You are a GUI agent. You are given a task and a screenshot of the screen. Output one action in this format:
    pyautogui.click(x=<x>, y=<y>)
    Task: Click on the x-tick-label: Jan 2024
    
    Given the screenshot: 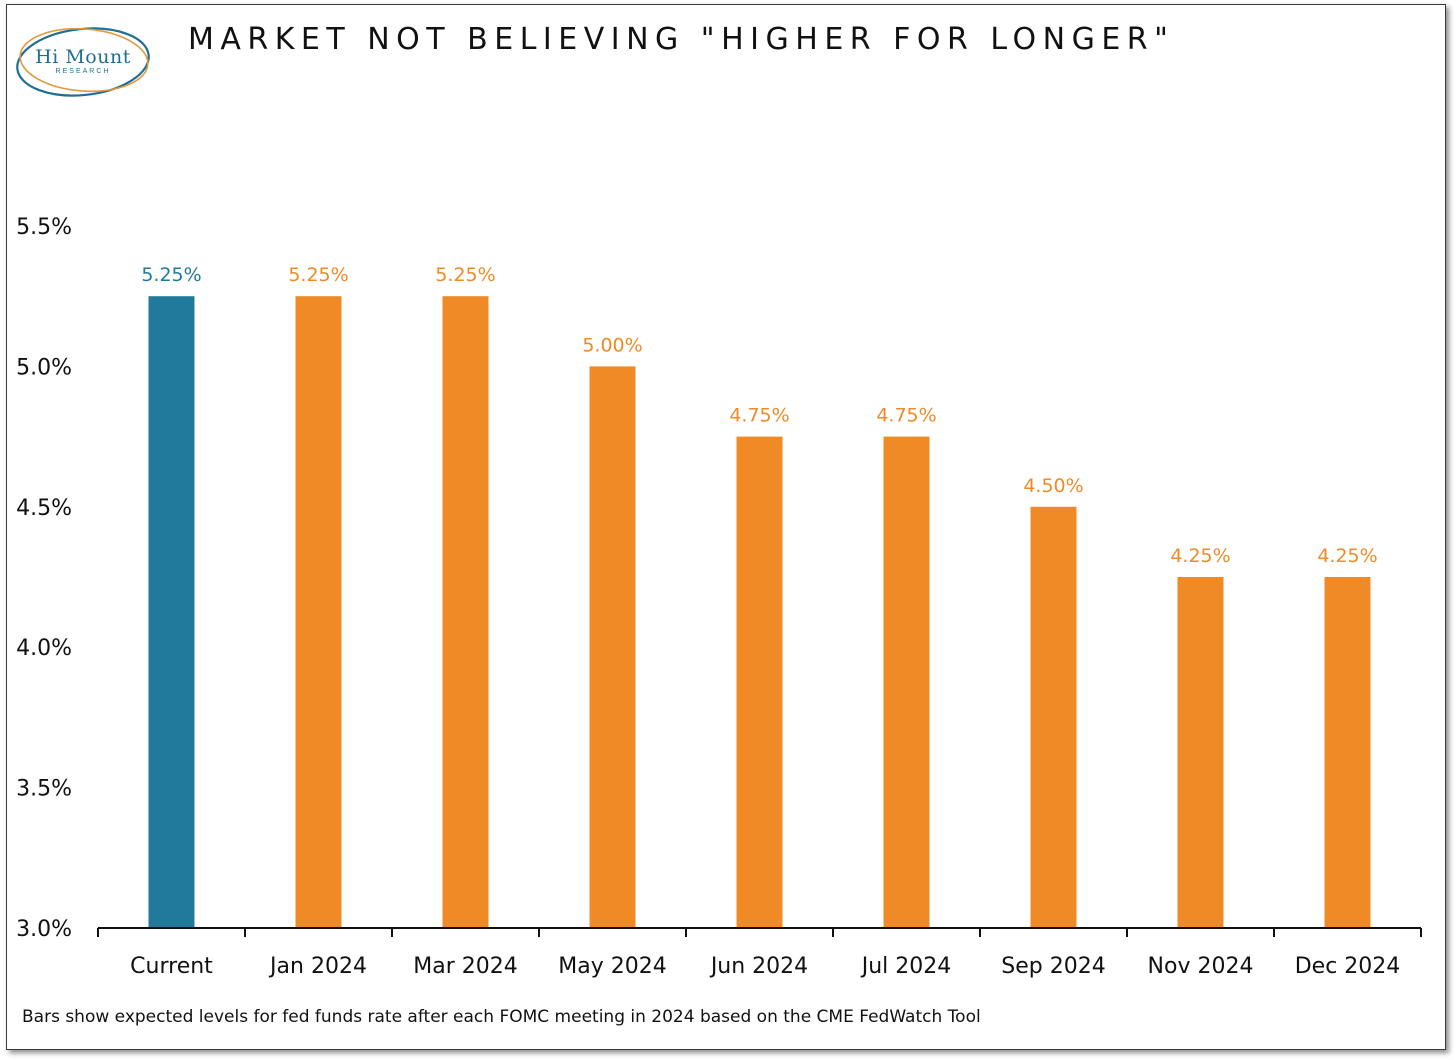 What is the action you would take?
    pyautogui.click(x=317, y=966)
    